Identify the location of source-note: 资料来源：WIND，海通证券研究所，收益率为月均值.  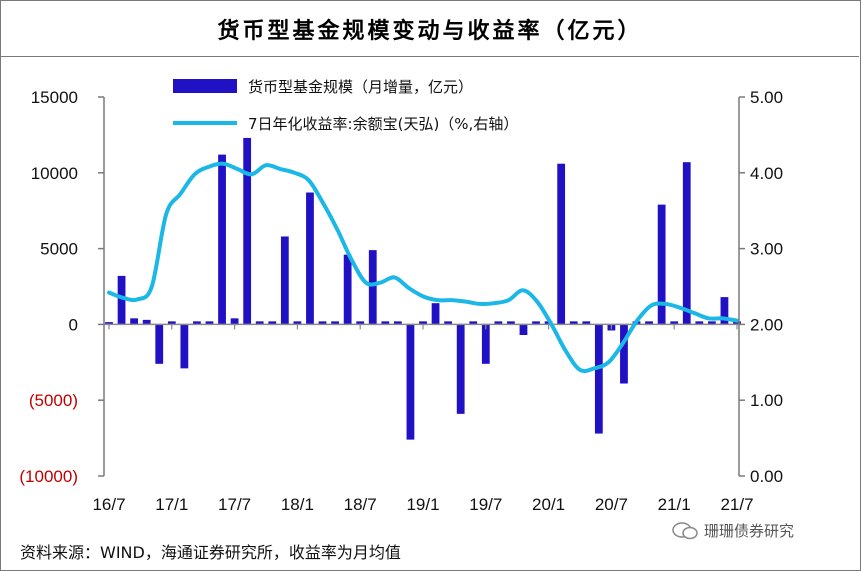
(210, 552).